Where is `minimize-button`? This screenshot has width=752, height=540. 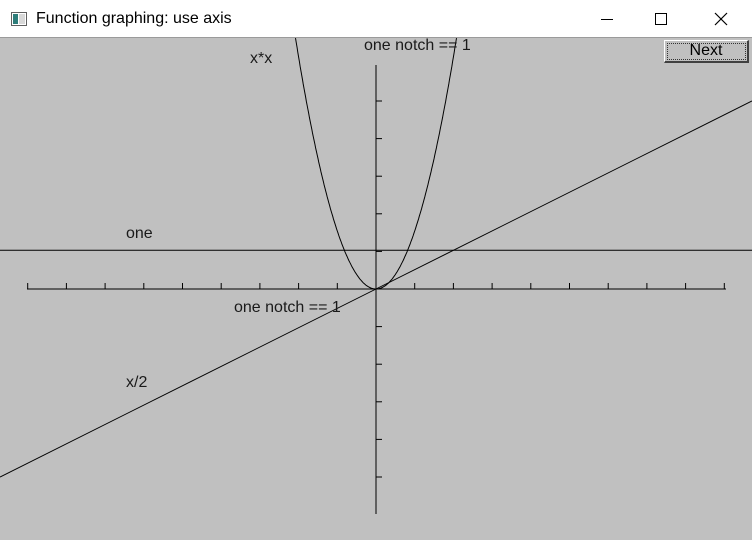
minimize-button is located at coordinates (607, 19).